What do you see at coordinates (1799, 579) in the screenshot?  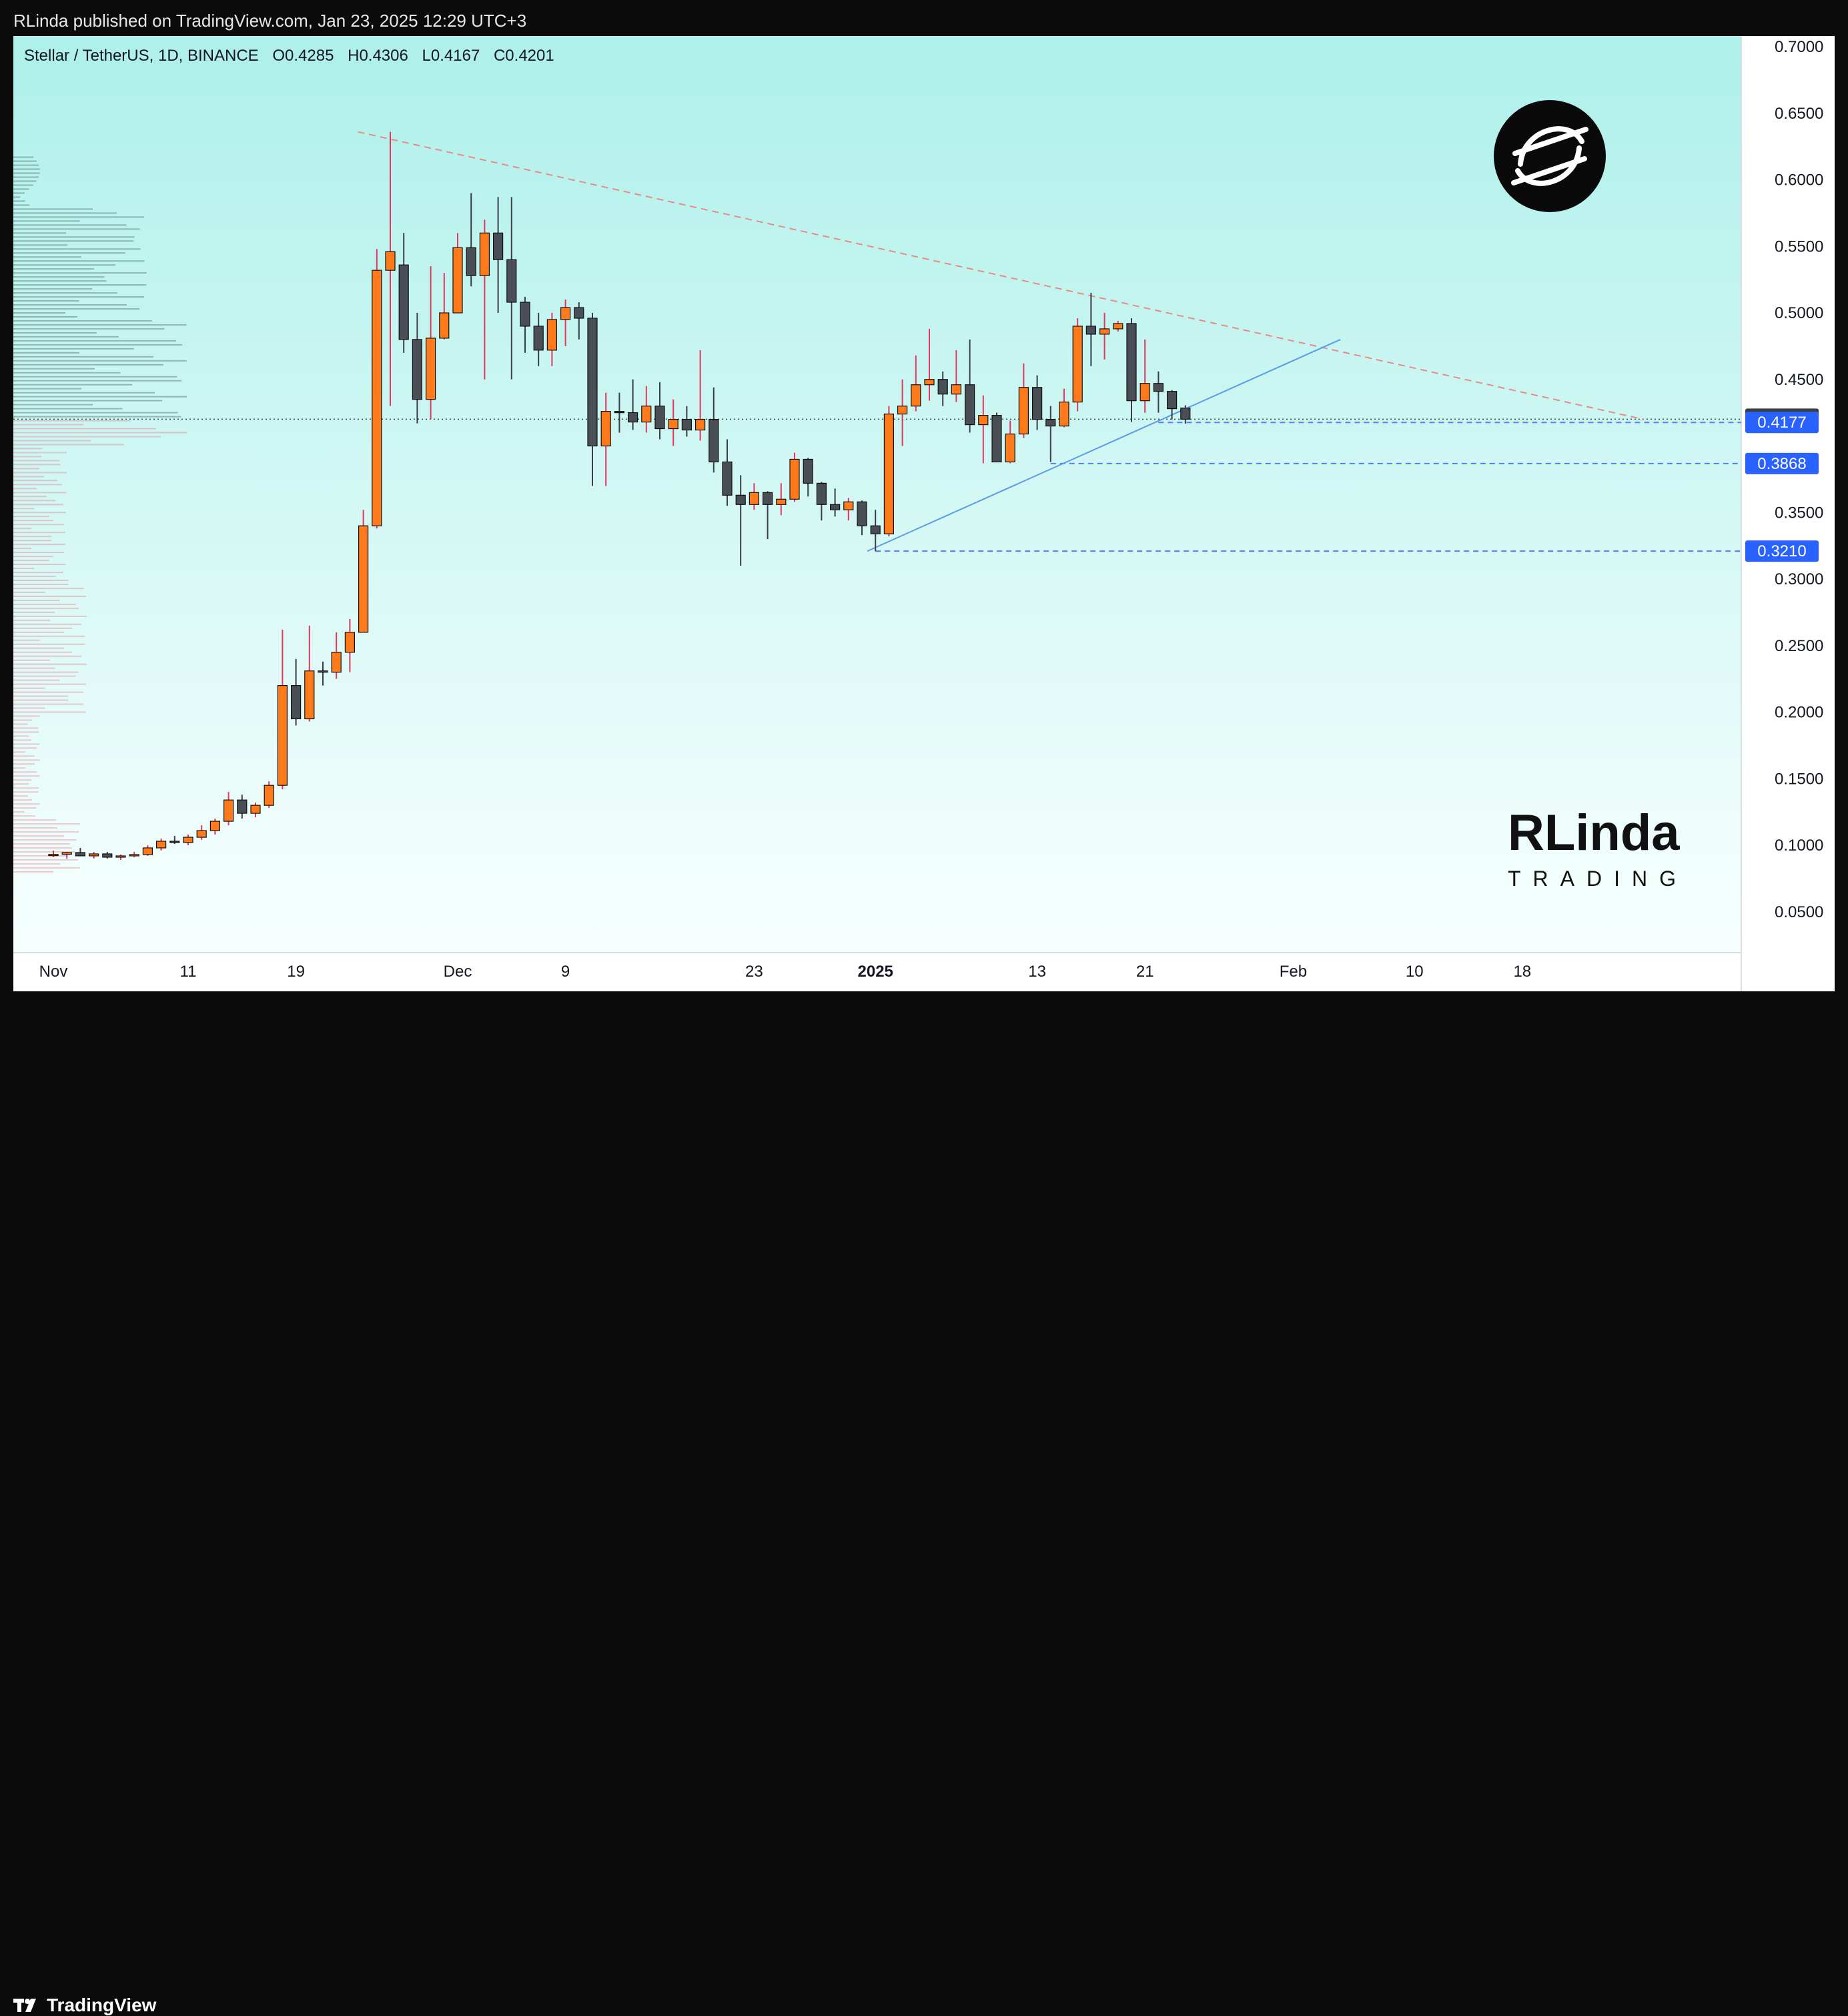 I see `price-axis-tick: 0.3000` at bounding box center [1799, 579].